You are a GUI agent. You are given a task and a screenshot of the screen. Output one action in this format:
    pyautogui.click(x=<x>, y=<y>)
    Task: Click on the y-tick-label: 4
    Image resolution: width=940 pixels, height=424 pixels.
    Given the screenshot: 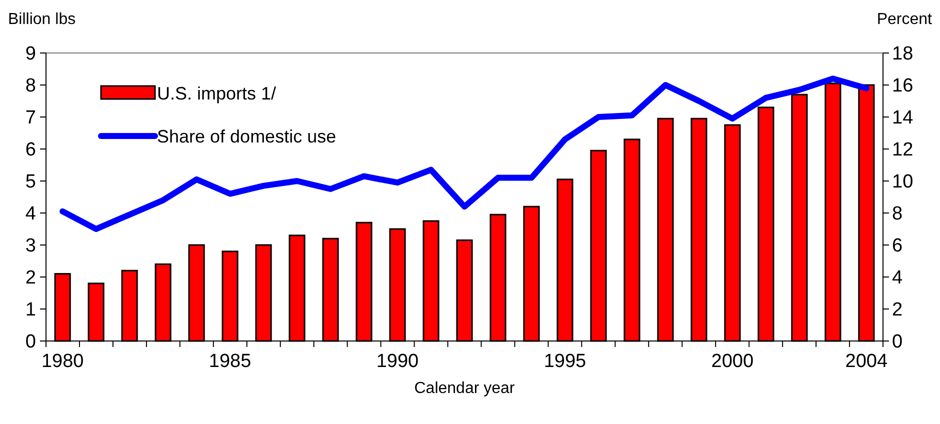 What is the action you would take?
    pyautogui.click(x=30, y=214)
    